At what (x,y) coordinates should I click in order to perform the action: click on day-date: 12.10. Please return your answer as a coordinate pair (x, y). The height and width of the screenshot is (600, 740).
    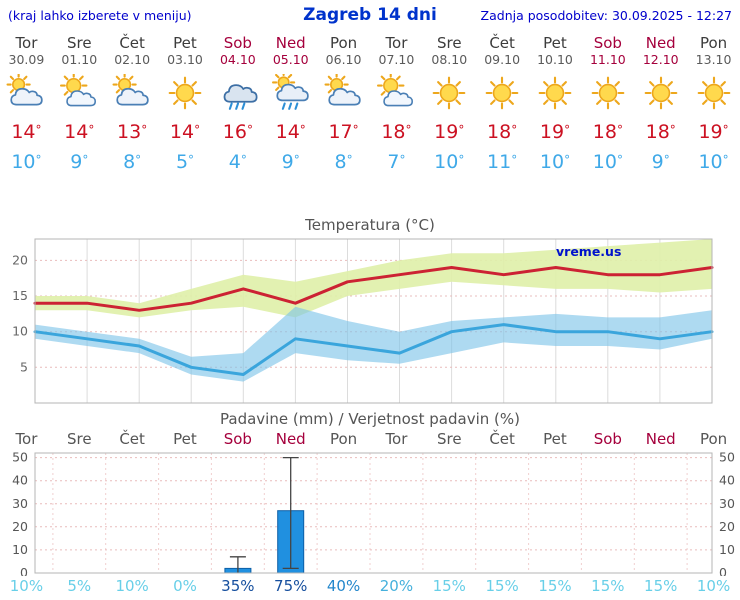
    Looking at the image, I should click on (660, 59).